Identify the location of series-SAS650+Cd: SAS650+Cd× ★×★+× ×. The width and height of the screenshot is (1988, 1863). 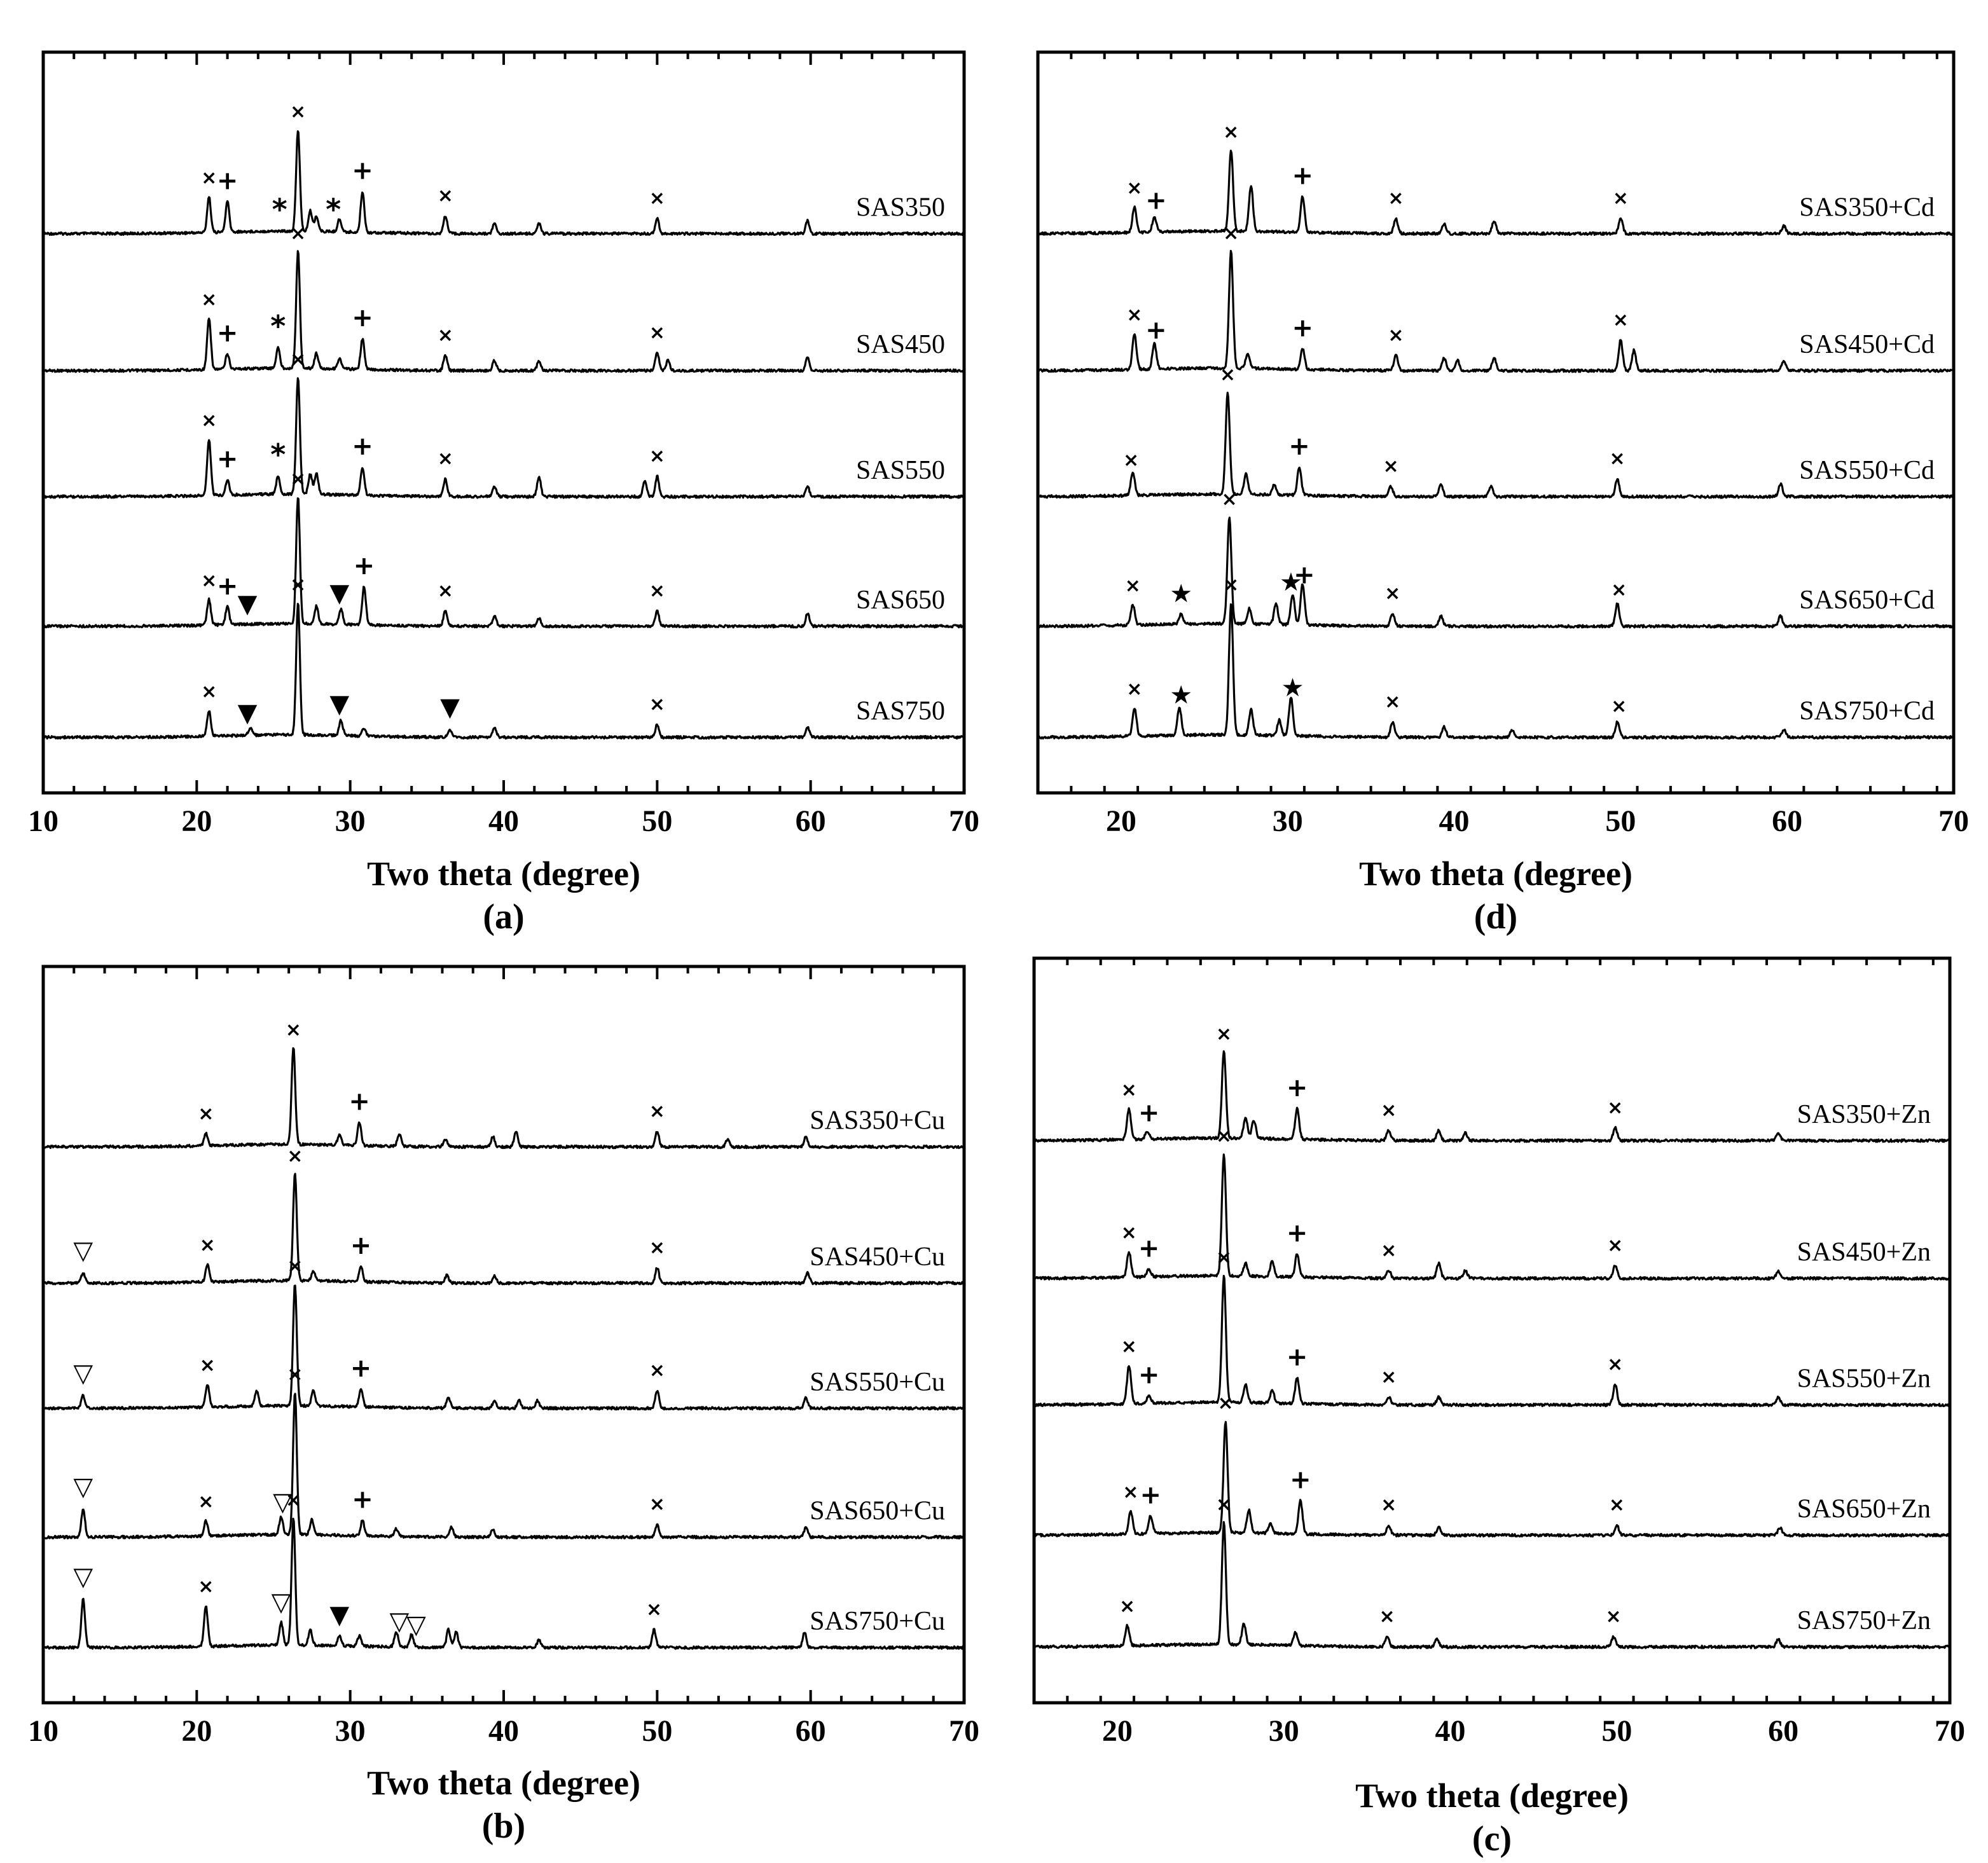
(1495, 558).